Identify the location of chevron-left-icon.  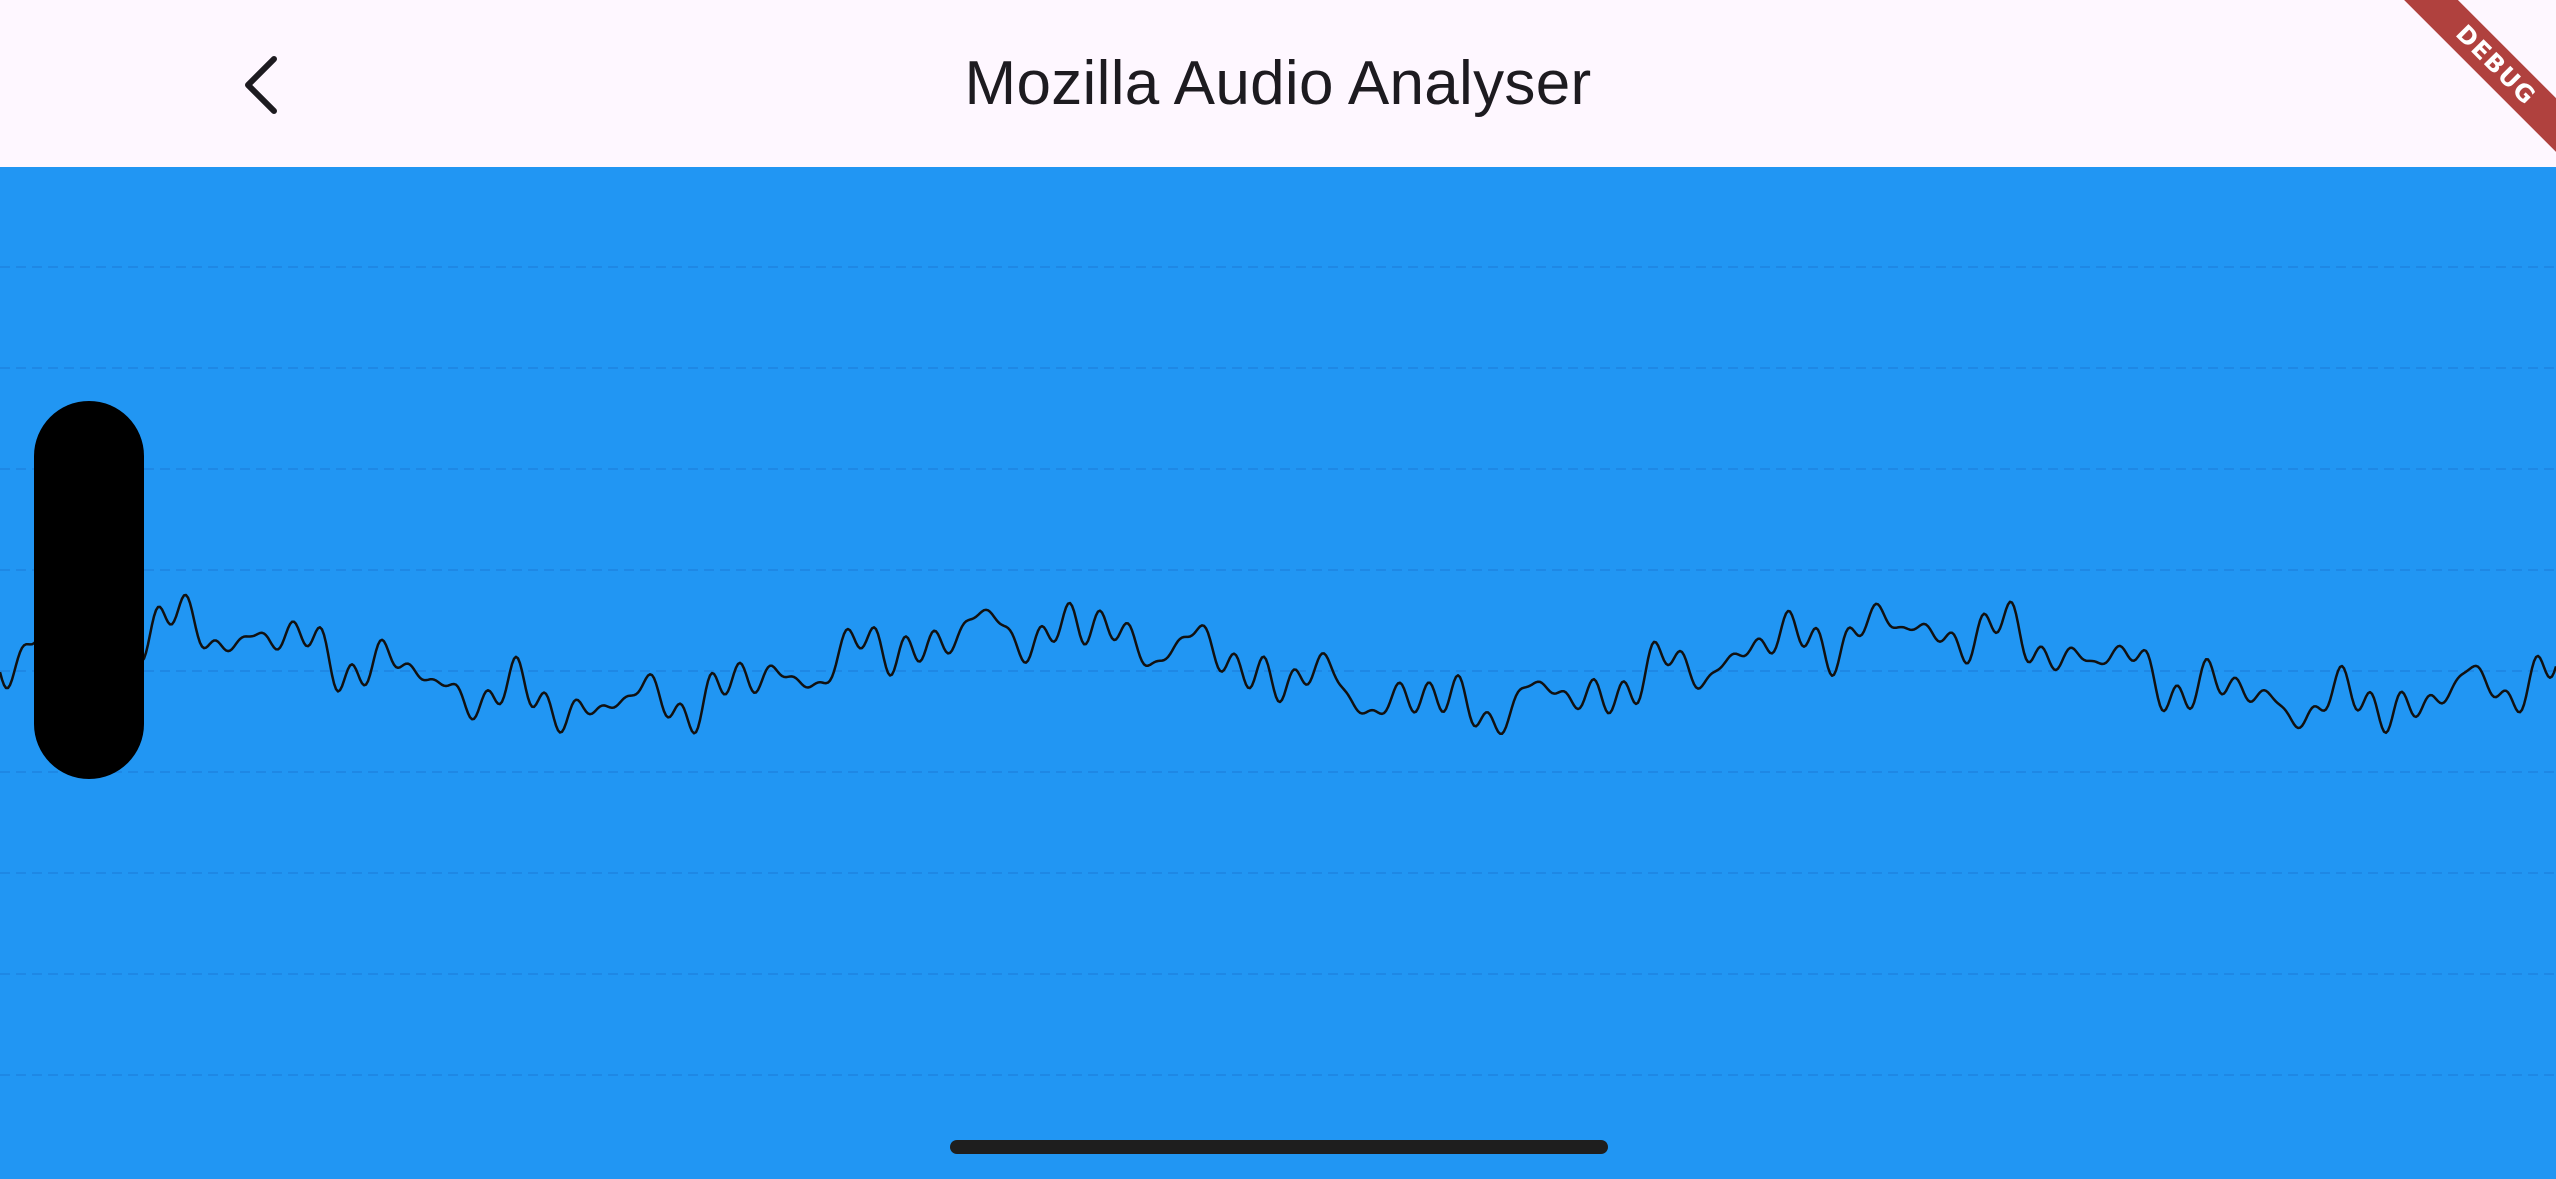
(261, 85).